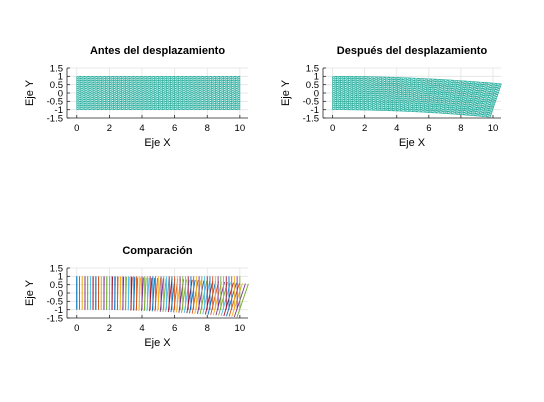 This screenshot has width=544, height=402. What do you see at coordinates (428, 128) in the screenshot?
I see `x-tick-label: 6` at bounding box center [428, 128].